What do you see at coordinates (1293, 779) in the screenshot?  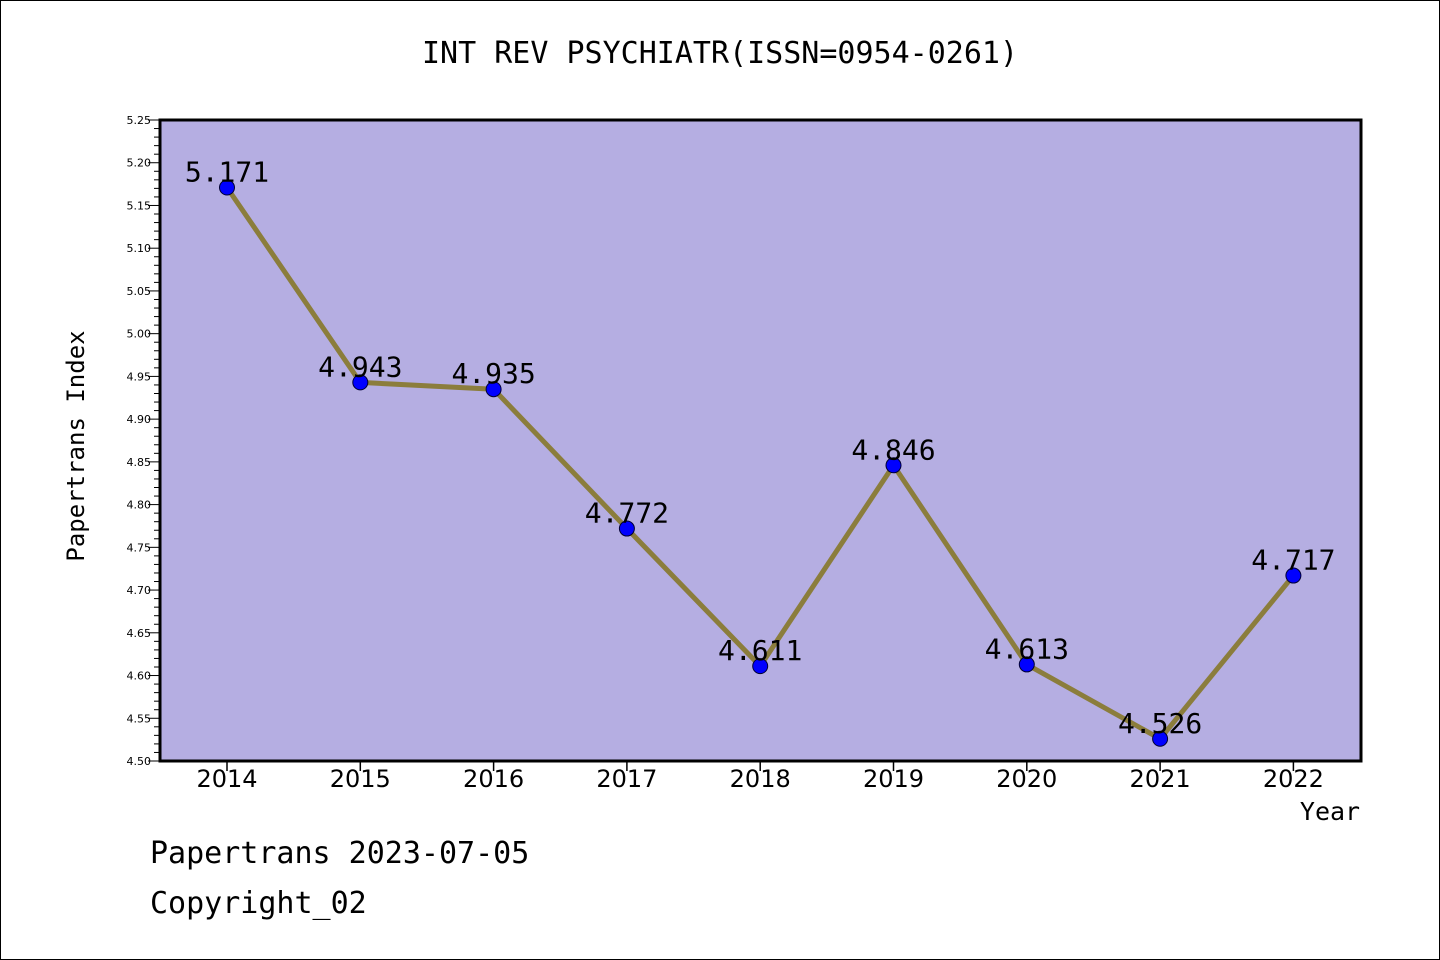 I see `x-tick-label: 2022` at bounding box center [1293, 779].